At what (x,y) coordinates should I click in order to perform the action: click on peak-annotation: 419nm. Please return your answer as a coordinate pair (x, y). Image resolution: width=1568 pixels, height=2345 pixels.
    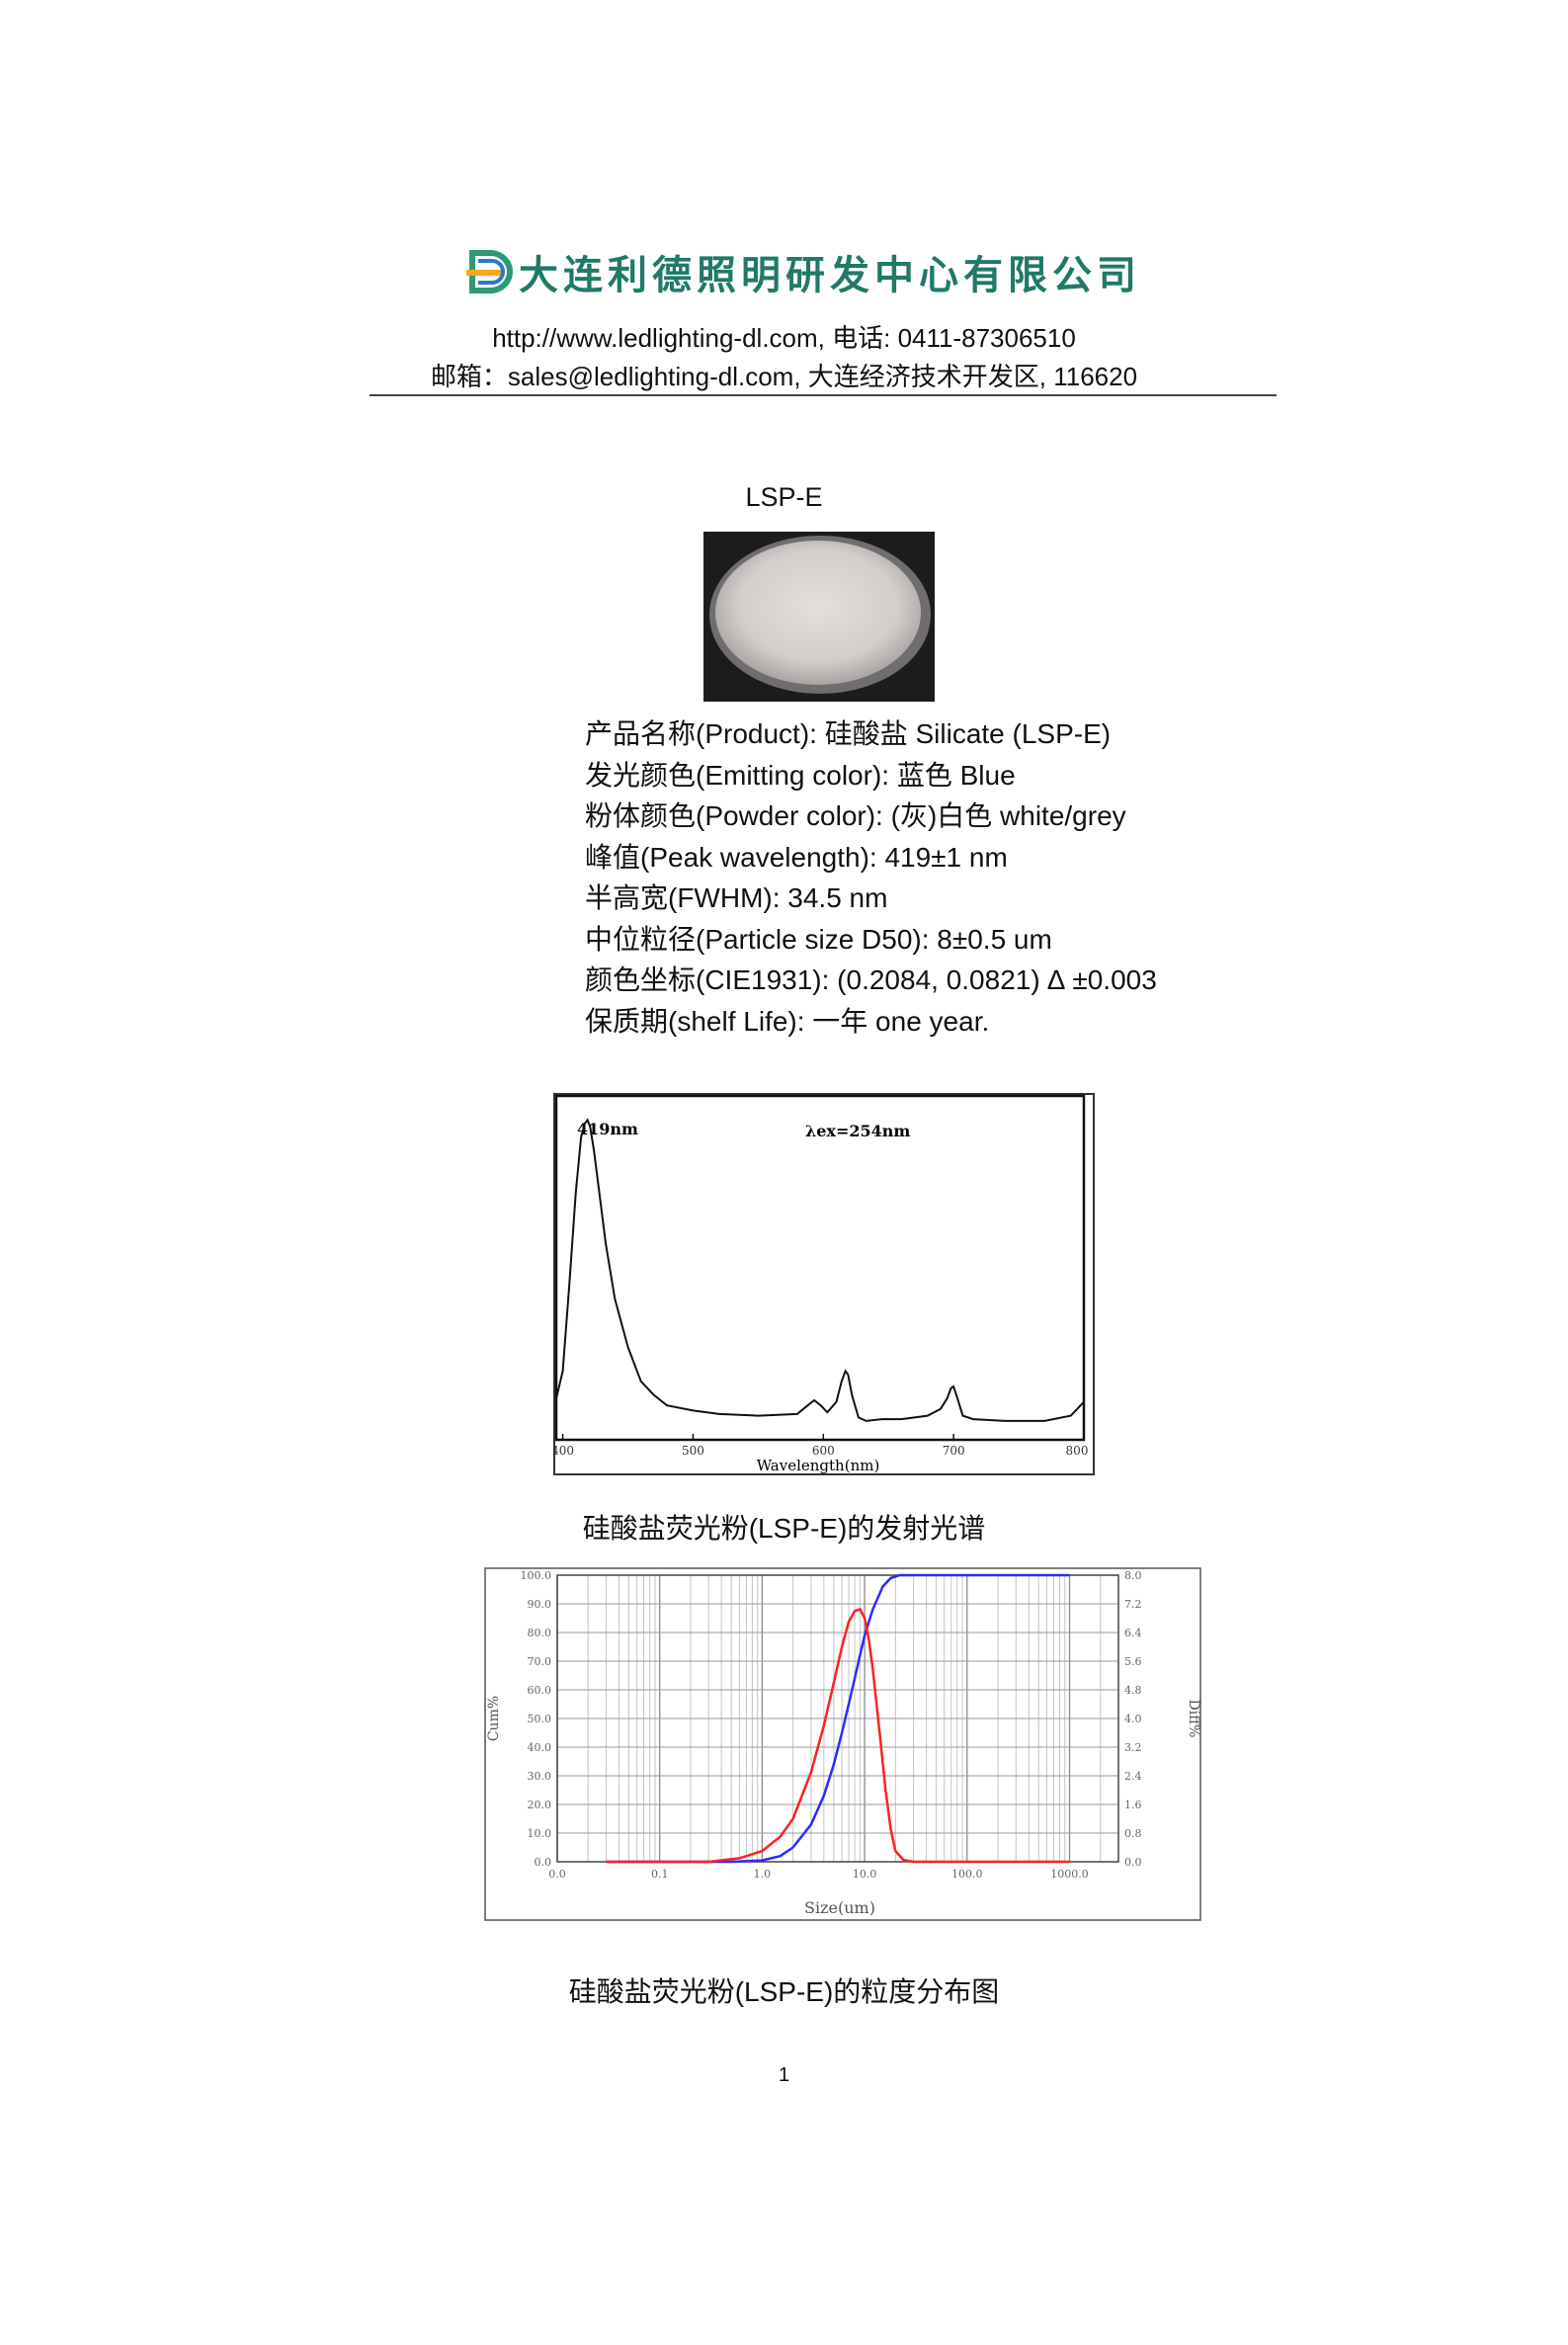
    Looking at the image, I should click on (607, 1129).